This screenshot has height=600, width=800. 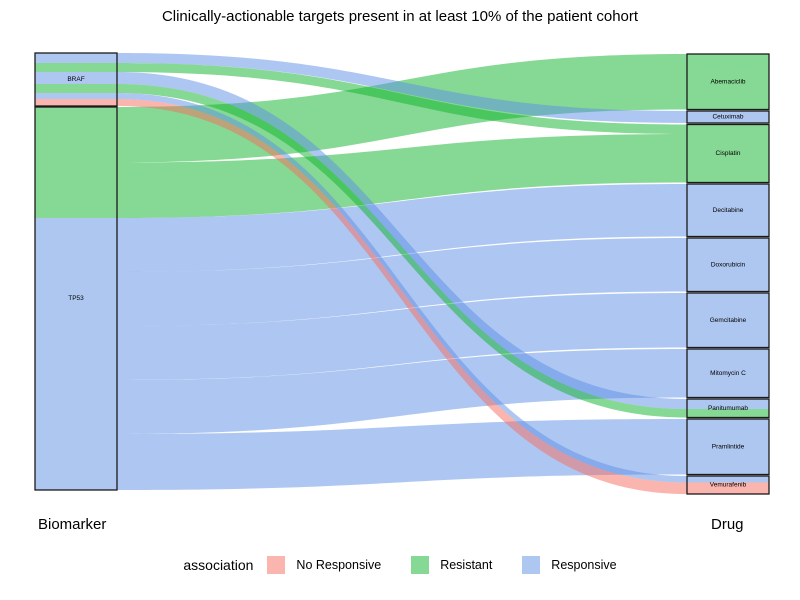 What do you see at coordinates (72, 524) in the screenshot?
I see `left-axis-label: Biomarker` at bounding box center [72, 524].